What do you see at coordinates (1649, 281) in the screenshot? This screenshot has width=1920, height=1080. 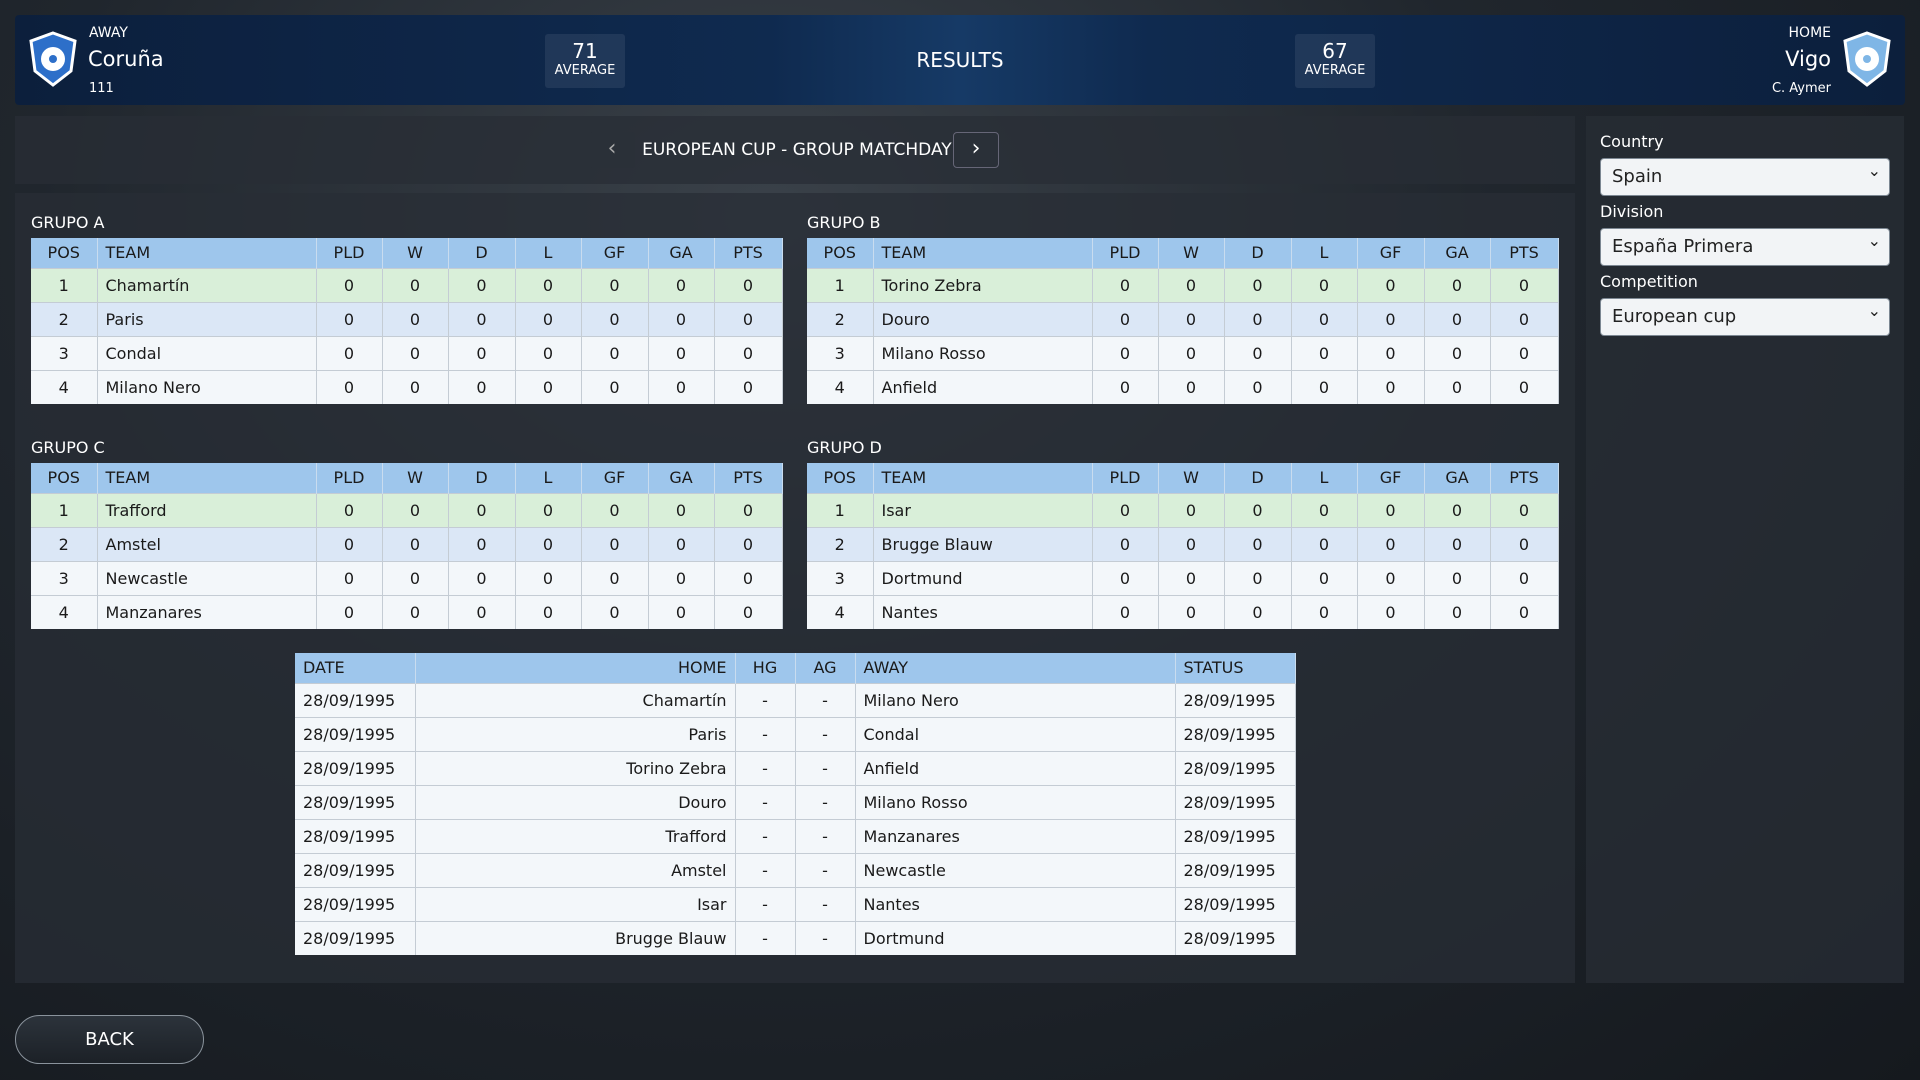 I see `filter-label: Competition` at bounding box center [1649, 281].